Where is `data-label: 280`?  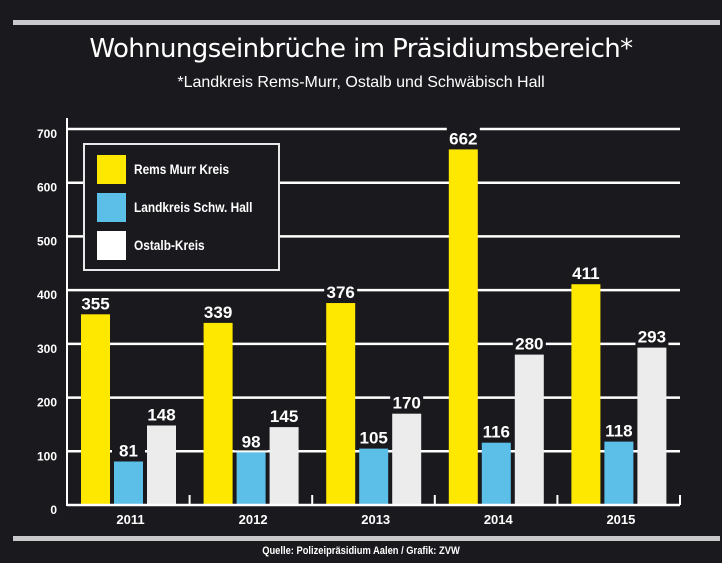 data-label: 280 is located at coordinates (529, 344).